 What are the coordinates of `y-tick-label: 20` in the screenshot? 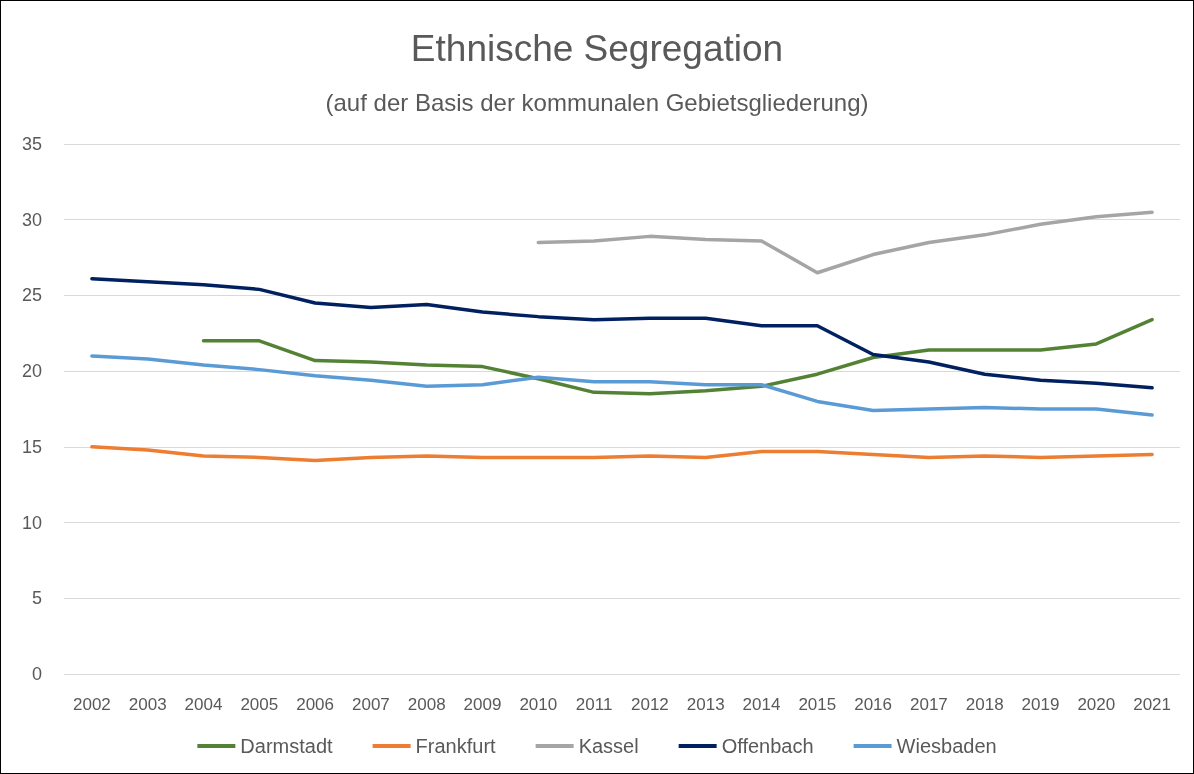 It's located at (31, 371).